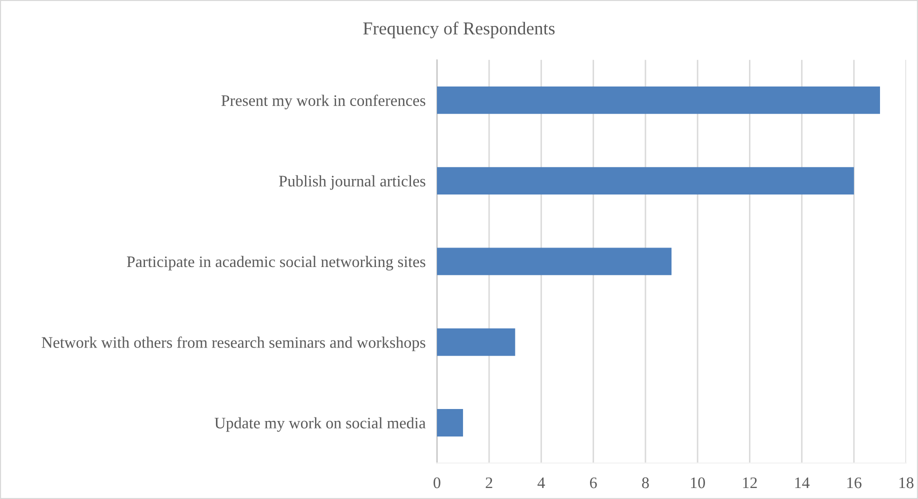 The height and width of the screenshot is (499, 918). I want to click on y-tick-label: Publish journal articles, so click(352, 182).